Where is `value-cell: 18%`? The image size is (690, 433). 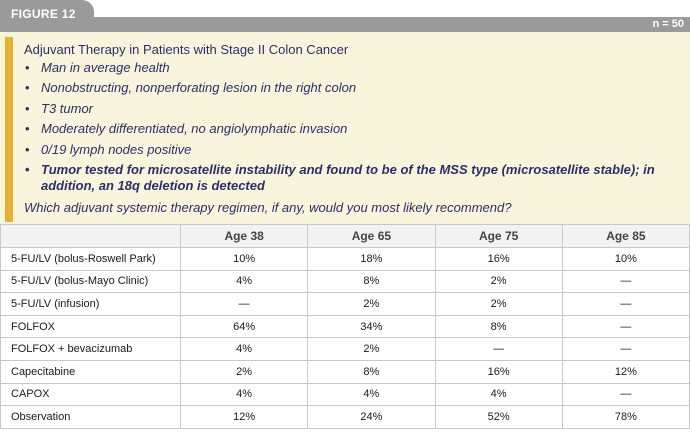
value-cell: 18% is located at coordinates (371, 259).